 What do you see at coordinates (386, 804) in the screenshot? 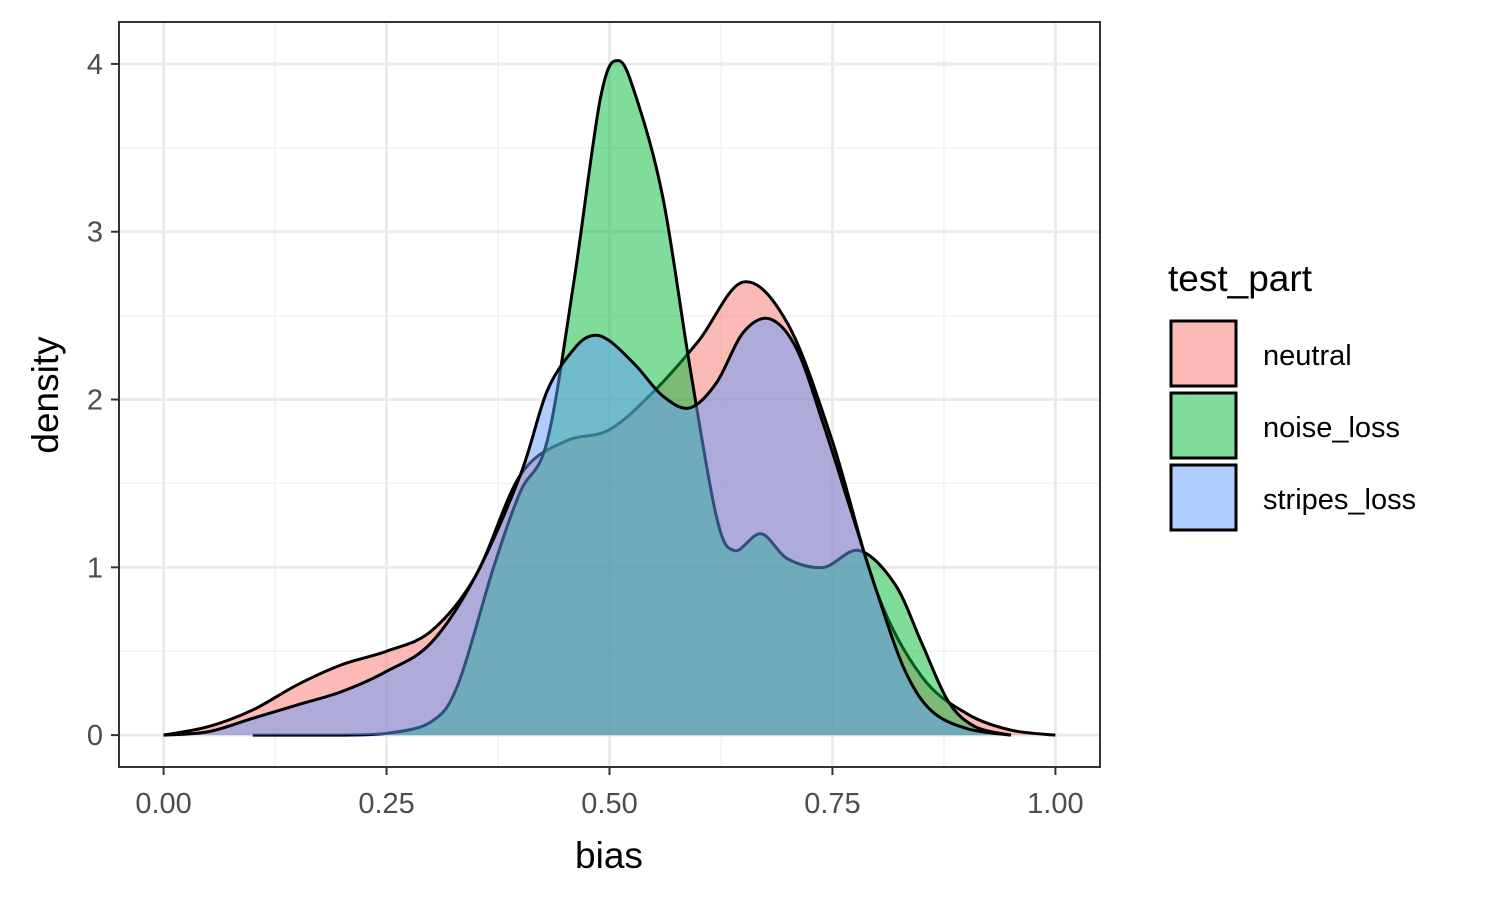
I see `x-tick-label: 0.25` at bounding box center [386, 804].